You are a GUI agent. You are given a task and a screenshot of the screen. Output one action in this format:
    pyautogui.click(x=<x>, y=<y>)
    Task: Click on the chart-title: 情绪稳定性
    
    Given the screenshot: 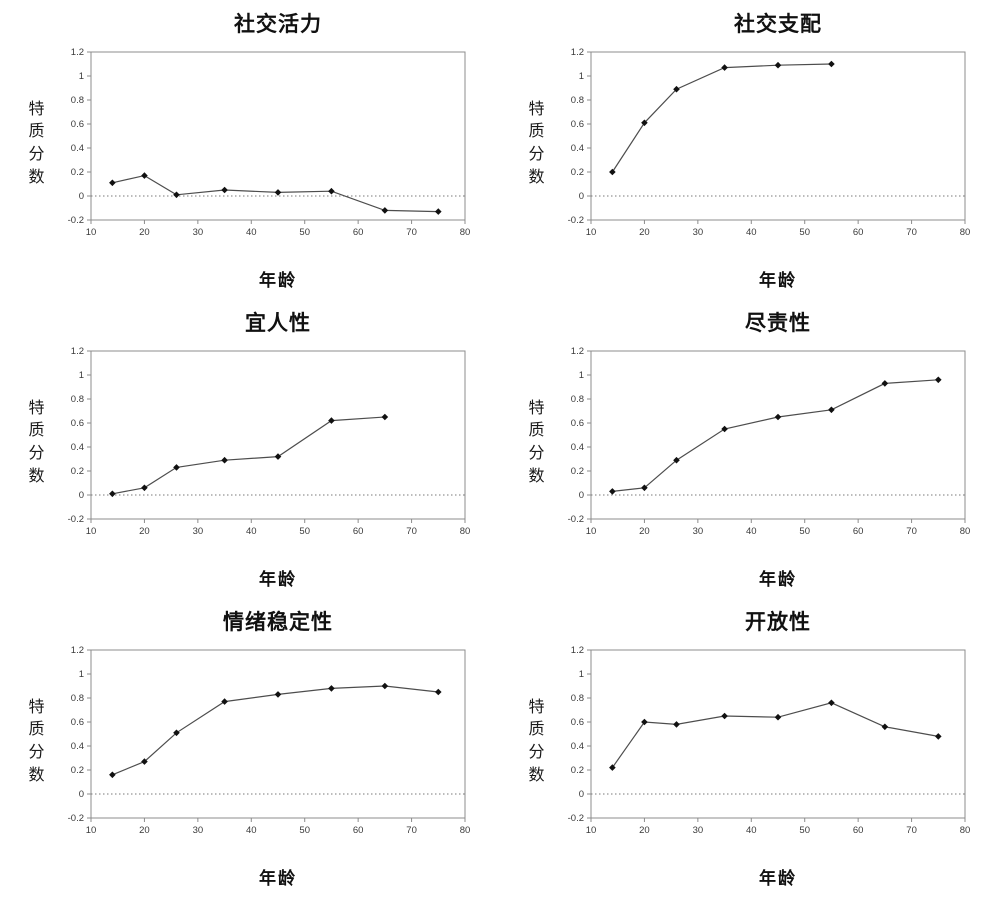 What is the action you would take?
    pyautogui.click(x=278, y=622)
    